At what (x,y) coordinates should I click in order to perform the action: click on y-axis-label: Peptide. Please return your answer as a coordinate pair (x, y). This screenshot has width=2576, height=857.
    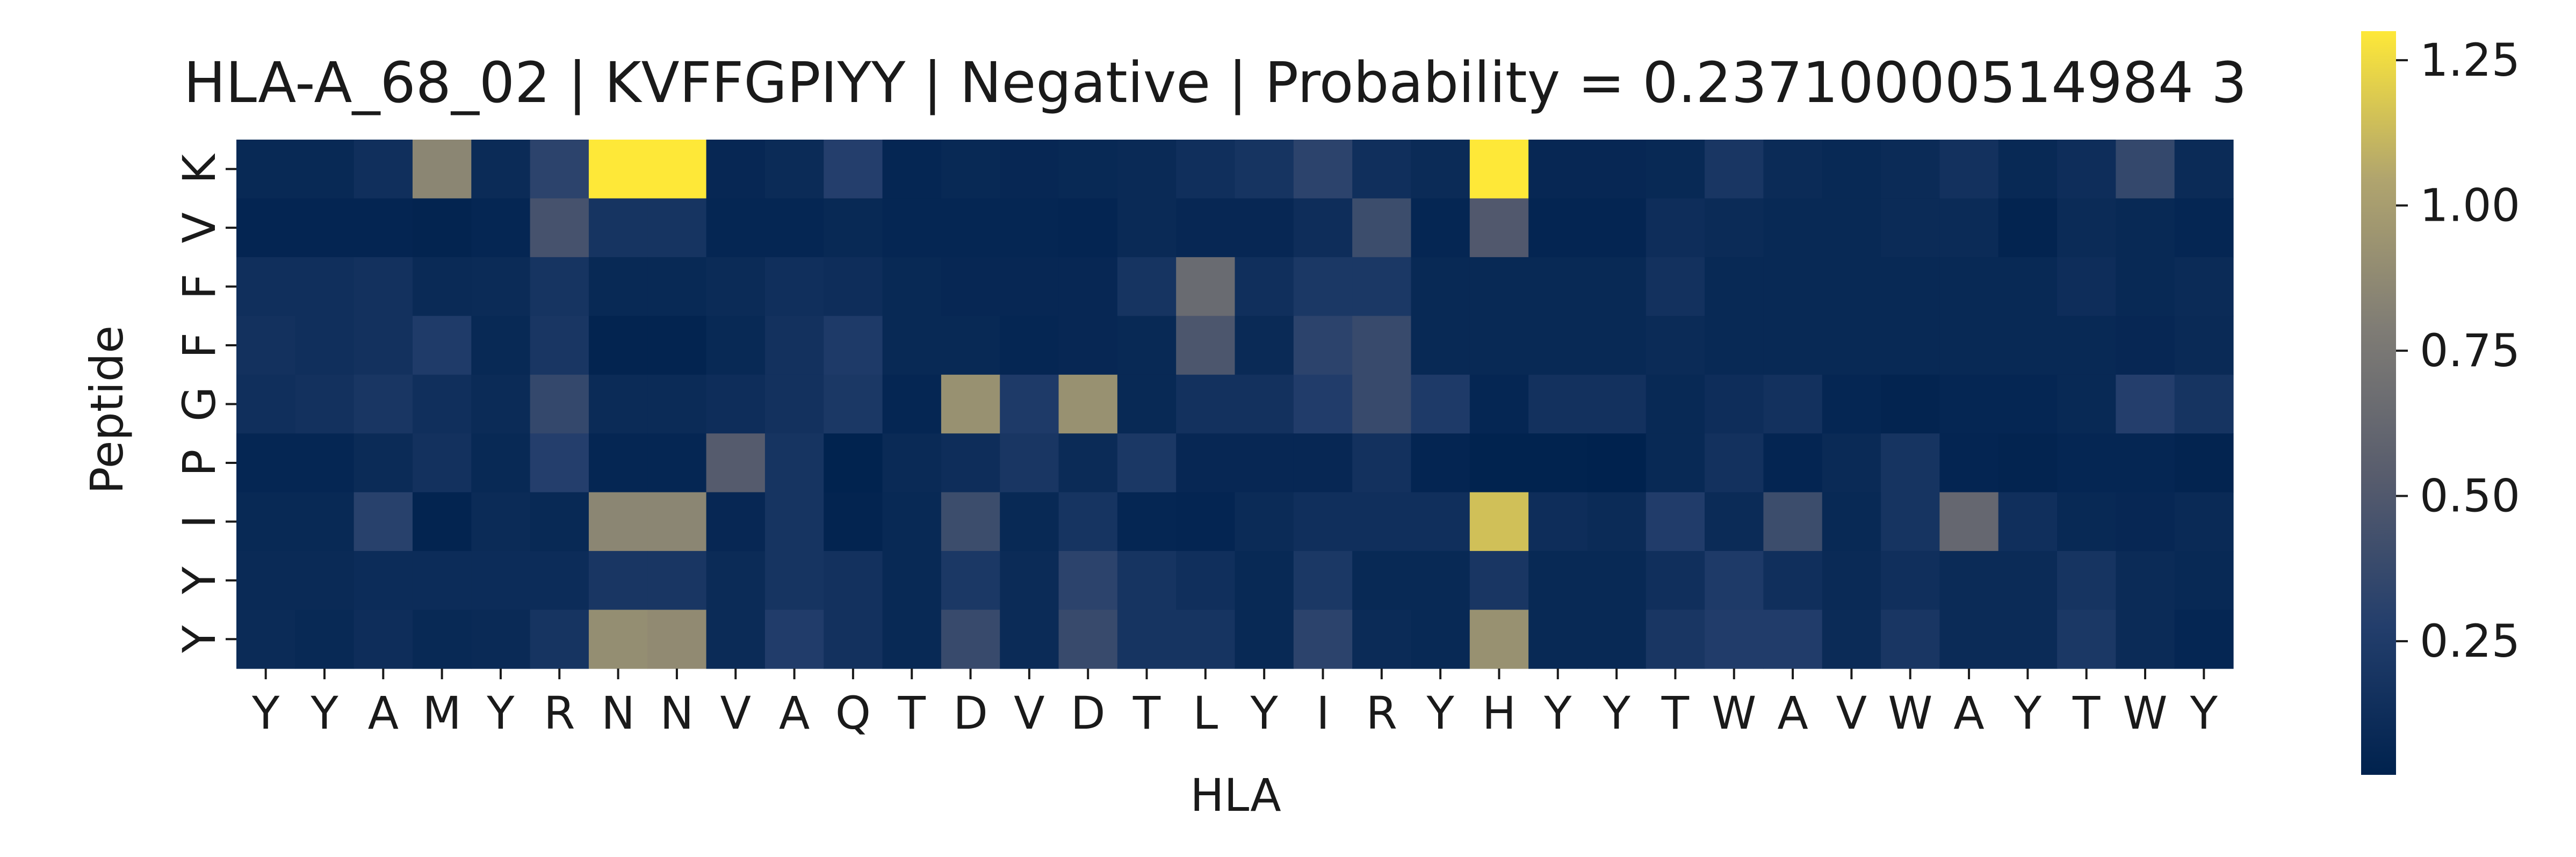
    Looking at the image, I should click on (107, 409).